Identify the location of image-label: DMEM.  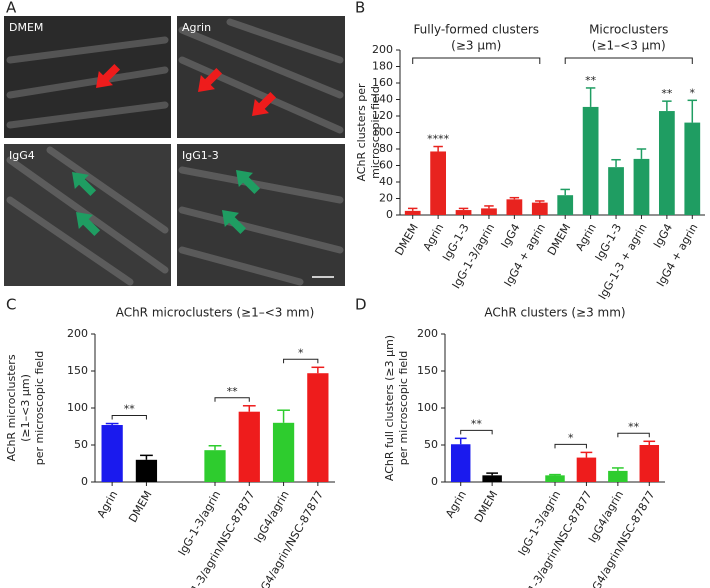
(26, 27).